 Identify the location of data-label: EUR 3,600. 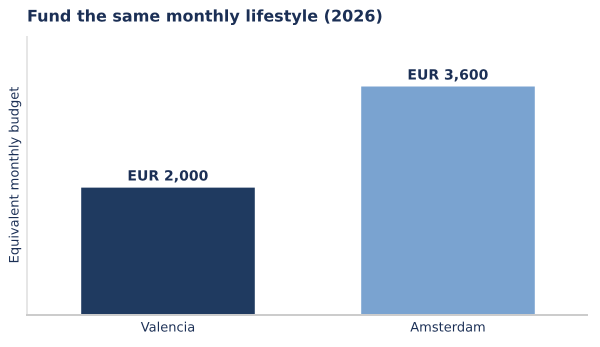
(448, 76).